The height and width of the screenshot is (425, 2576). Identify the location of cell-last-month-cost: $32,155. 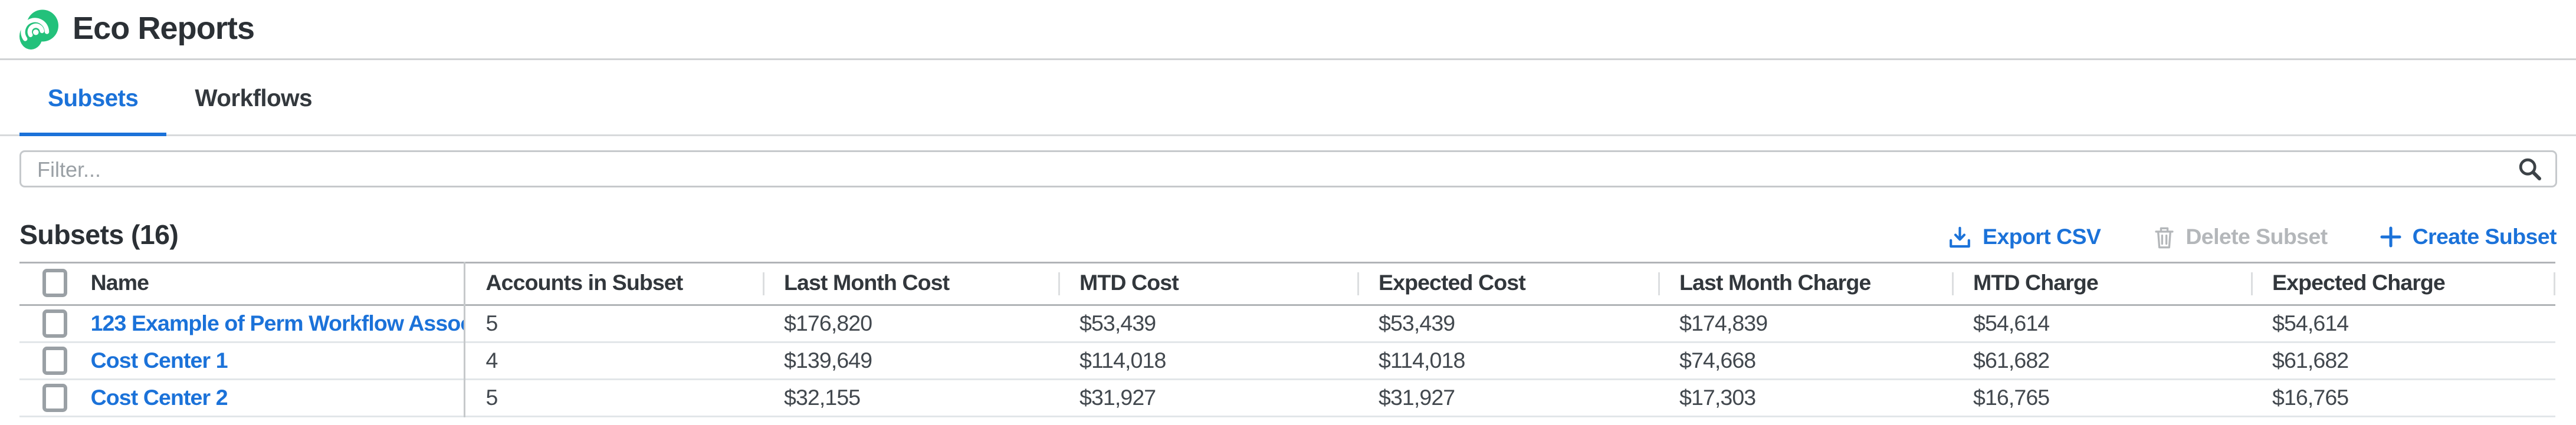
(822, 397).